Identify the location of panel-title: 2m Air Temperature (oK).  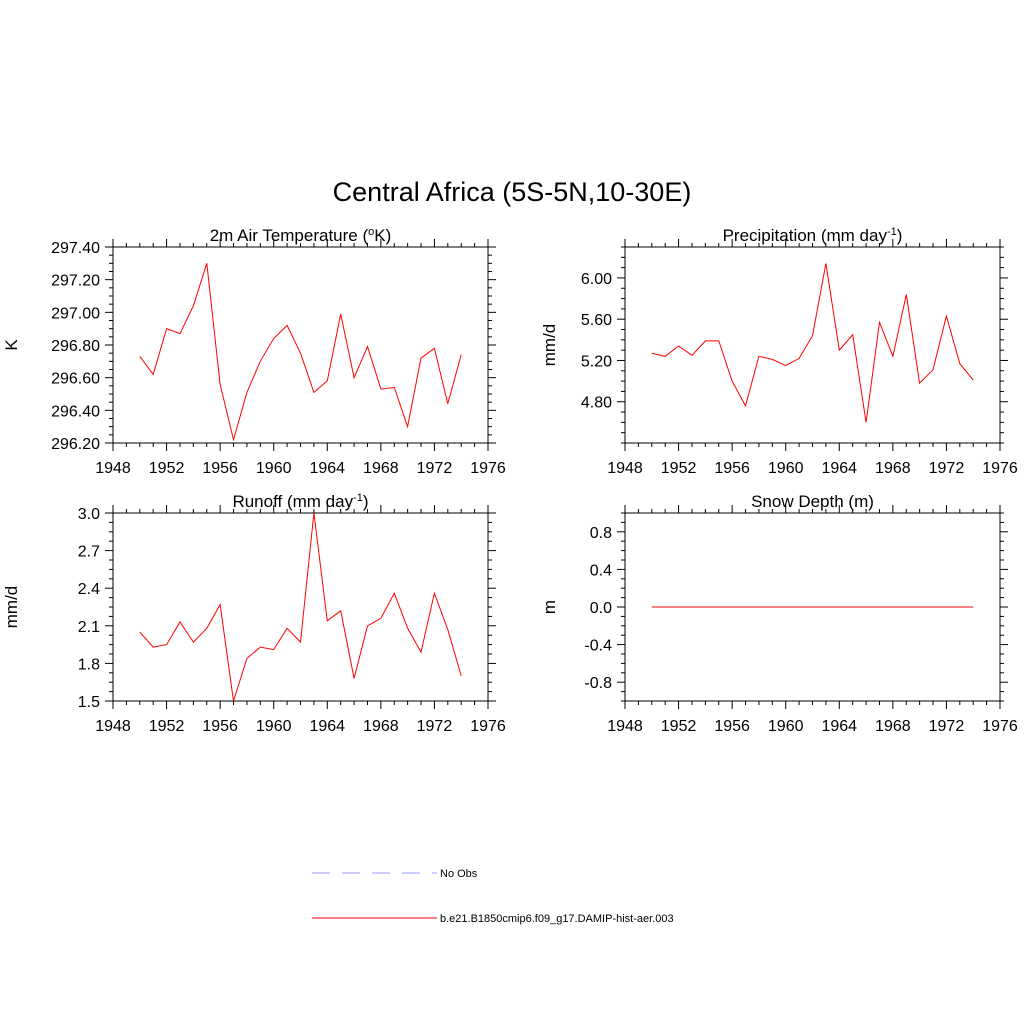
(301, 235).